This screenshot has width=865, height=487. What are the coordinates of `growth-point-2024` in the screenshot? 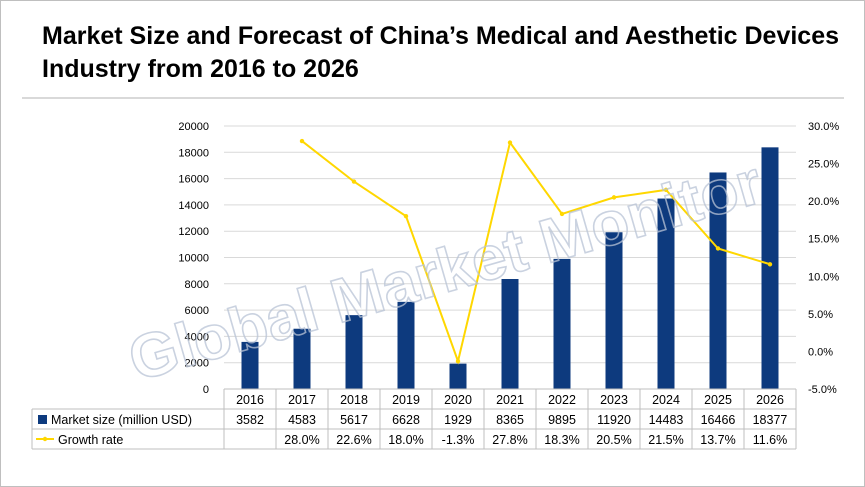 It's located at (666, 190).